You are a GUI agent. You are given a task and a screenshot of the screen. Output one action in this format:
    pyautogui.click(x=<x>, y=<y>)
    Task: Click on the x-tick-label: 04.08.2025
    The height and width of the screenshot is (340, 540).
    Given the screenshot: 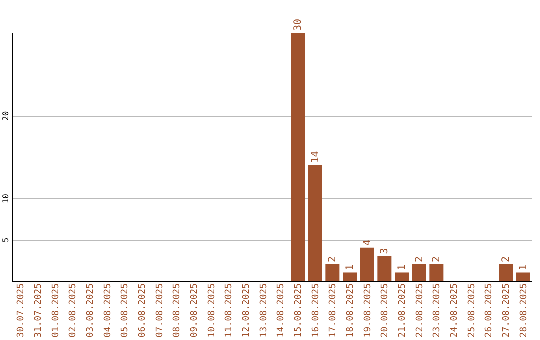 What is the action you would take?
    pyautogui.click(x=108, y=311)
    